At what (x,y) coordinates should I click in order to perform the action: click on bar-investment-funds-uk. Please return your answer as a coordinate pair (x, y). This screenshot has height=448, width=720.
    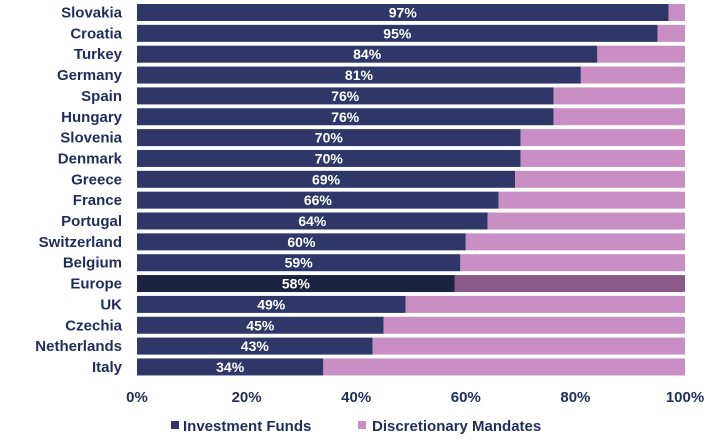
    Looking at the image, I should click on (271, 304).